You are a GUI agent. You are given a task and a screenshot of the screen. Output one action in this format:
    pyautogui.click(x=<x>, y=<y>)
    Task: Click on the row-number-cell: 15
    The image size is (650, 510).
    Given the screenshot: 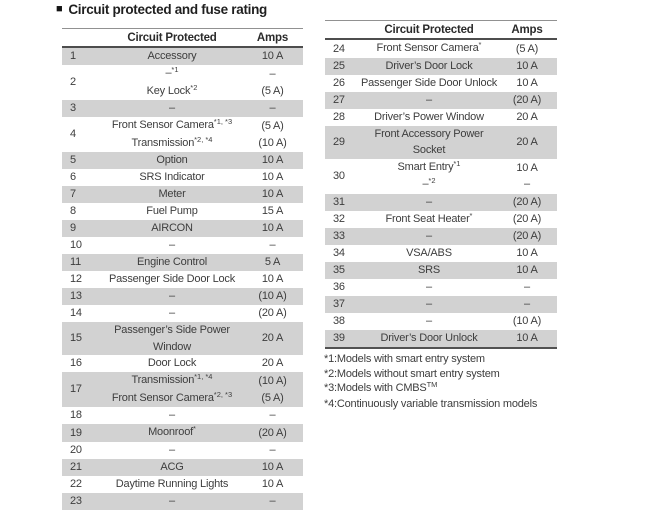 What is the action you would take?
    pyautogui.click(x=82, y=338)
    